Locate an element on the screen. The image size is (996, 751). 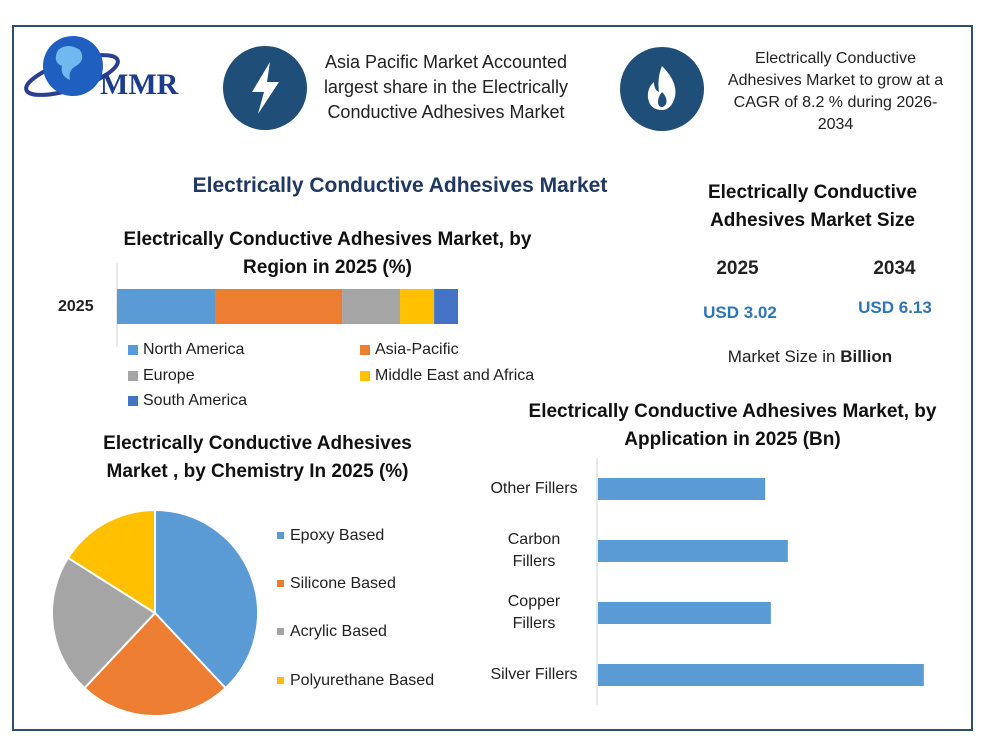
legend-label: Polyurethane Based is located at coordinates (362, 680).